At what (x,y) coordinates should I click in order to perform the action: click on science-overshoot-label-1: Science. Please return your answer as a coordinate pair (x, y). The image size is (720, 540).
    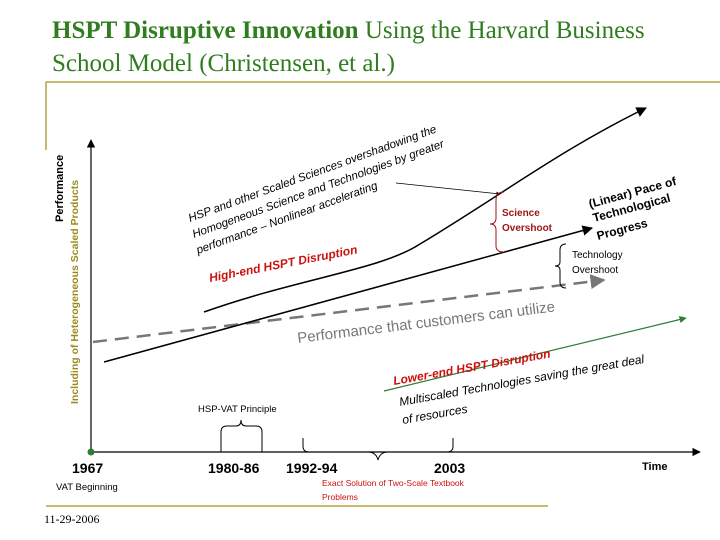
    Looking at the image, I should click on (521, 213).